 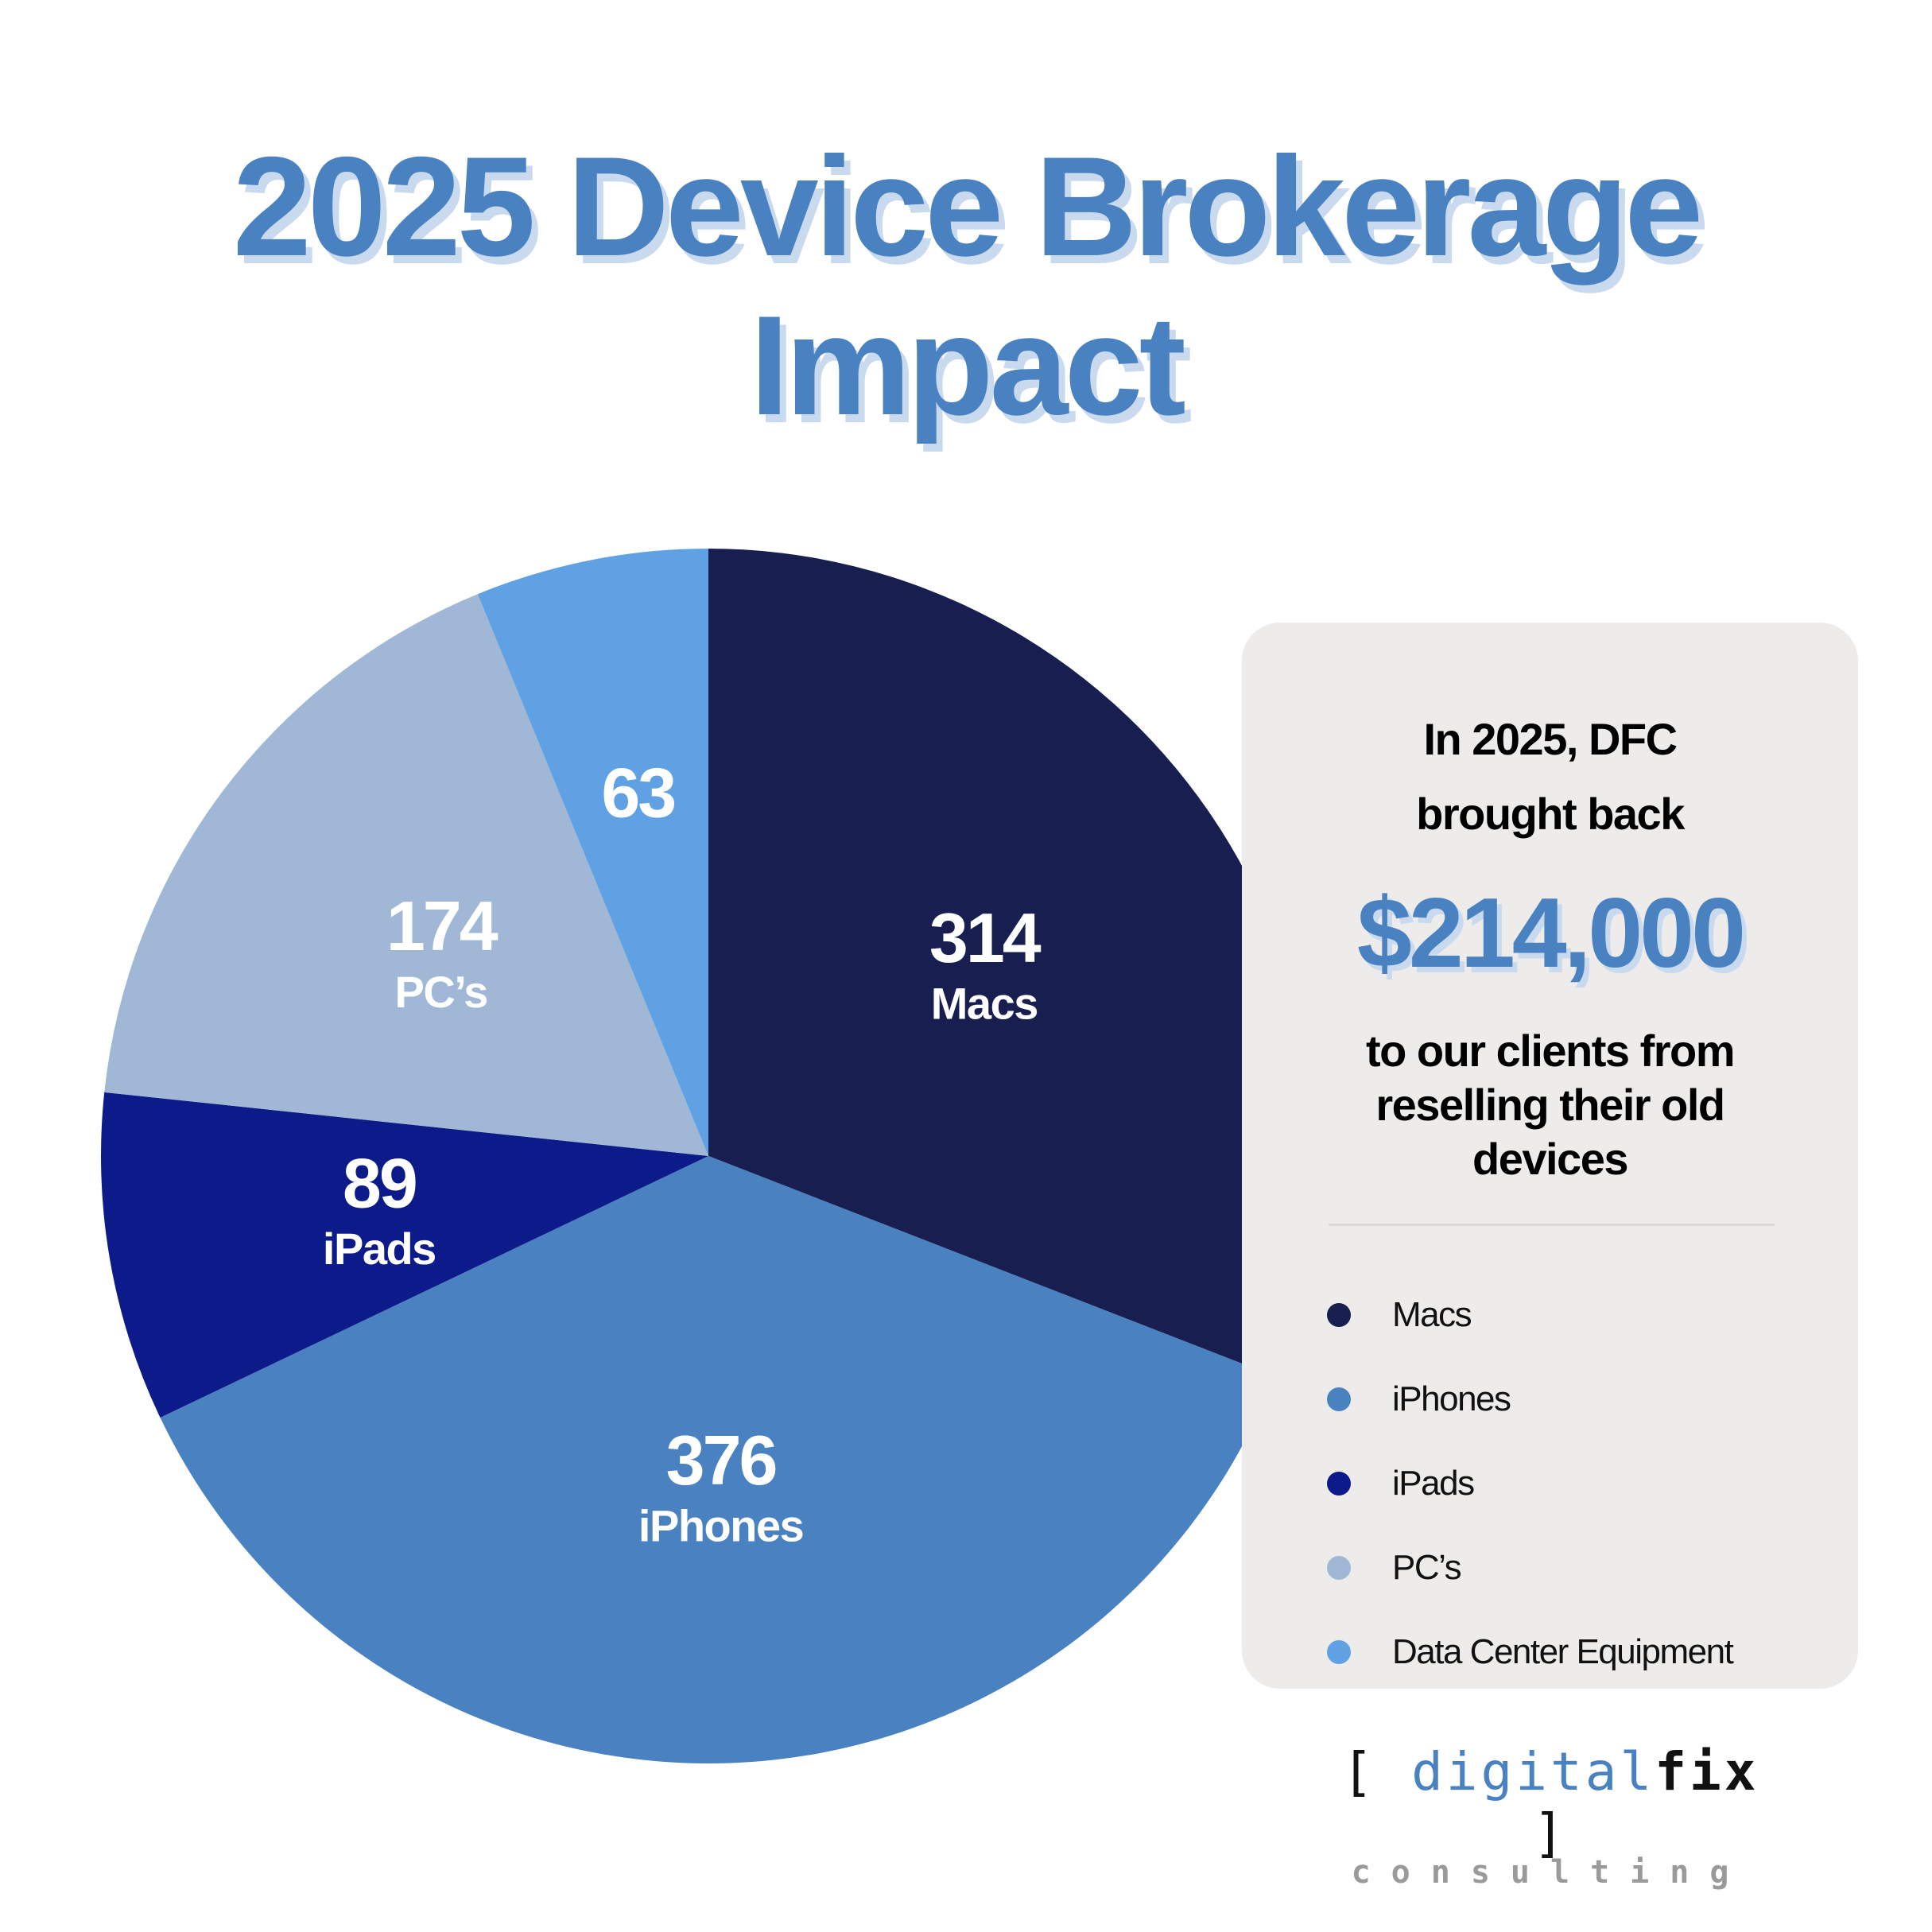 What do you see at coordinates (1530, 1399) in the screenshot?
I see `legend-item: iPhones` at bounding box center [1530, 1399].